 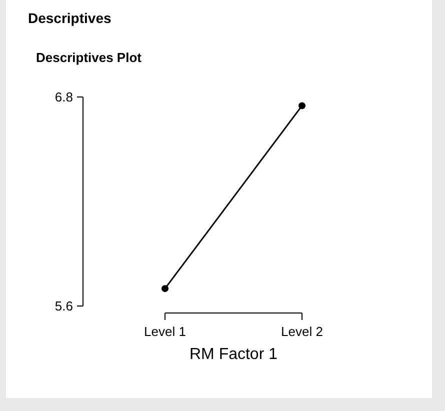 I want to click on chart-subtitle: Descriptives Plot, so click(x=89, y=57).